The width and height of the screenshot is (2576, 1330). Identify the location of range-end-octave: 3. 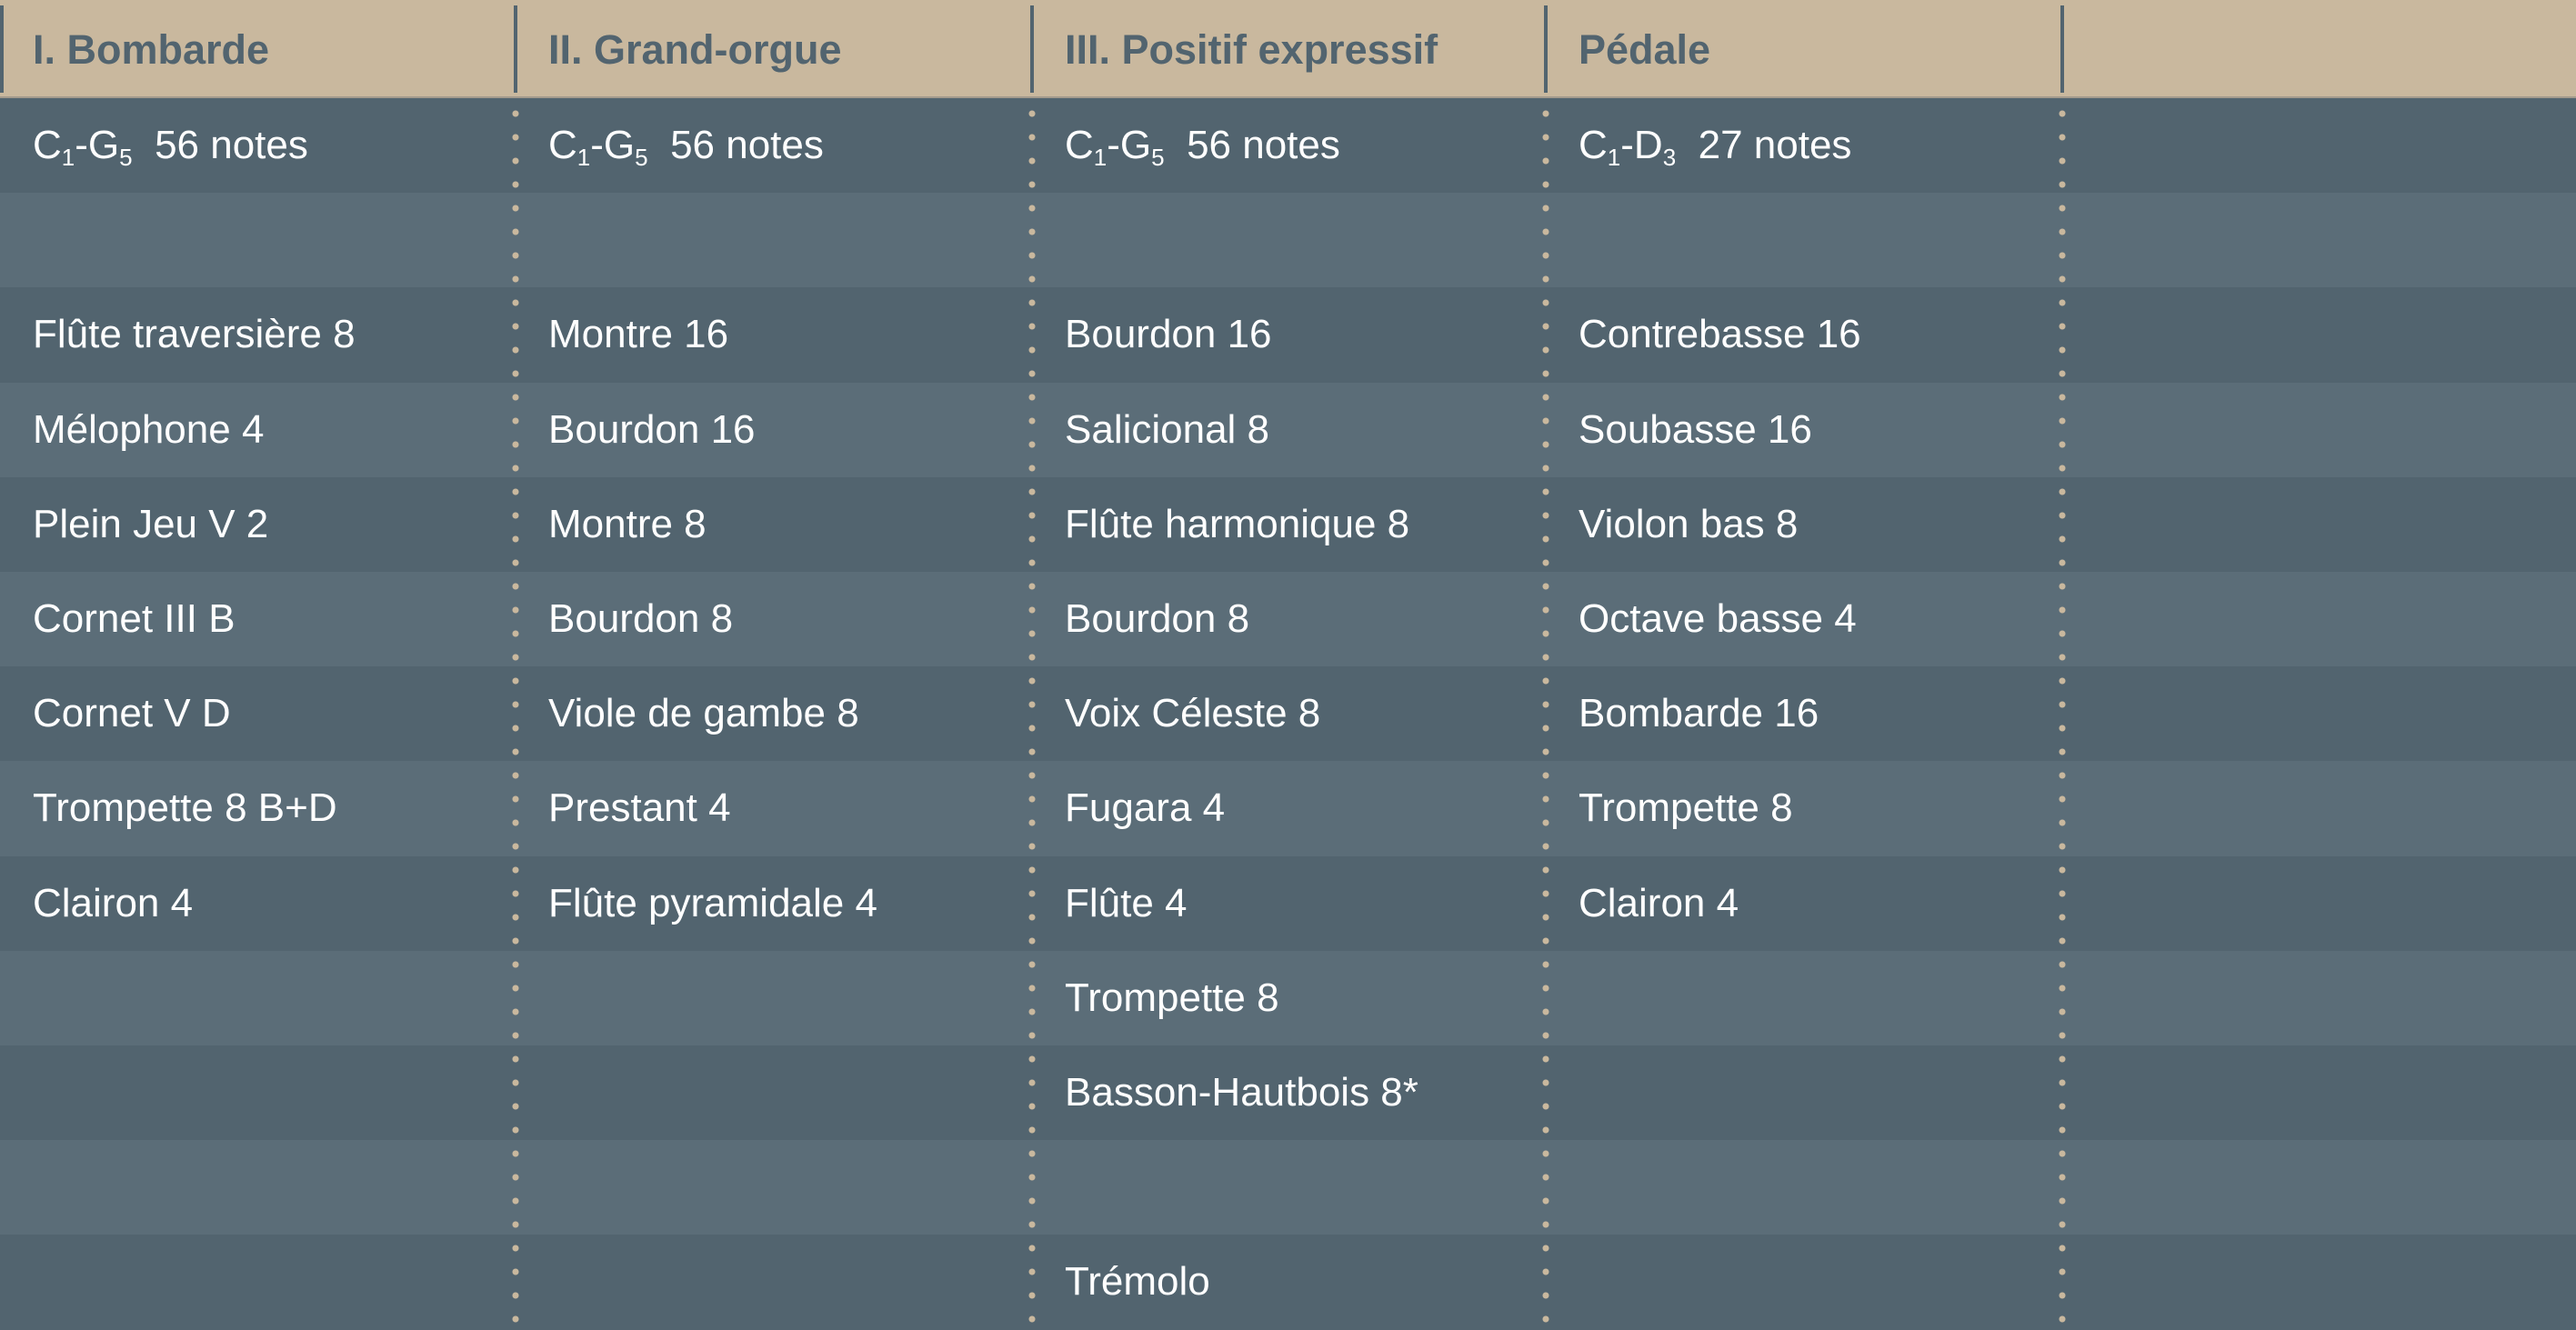
(1669, 157).